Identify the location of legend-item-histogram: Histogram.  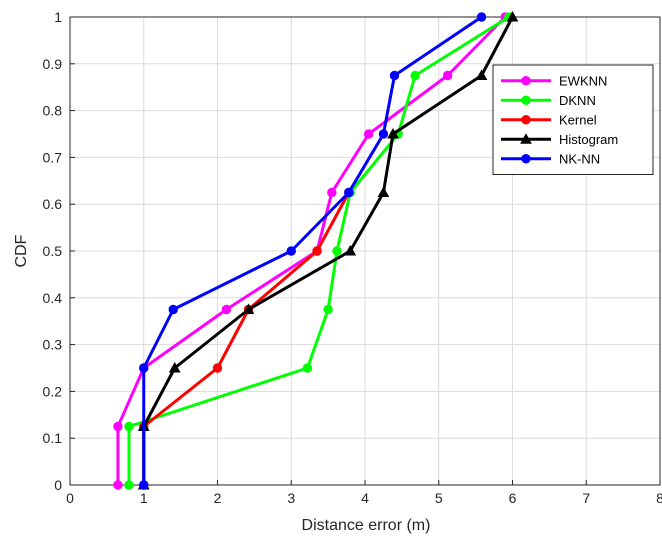
(559, 139).